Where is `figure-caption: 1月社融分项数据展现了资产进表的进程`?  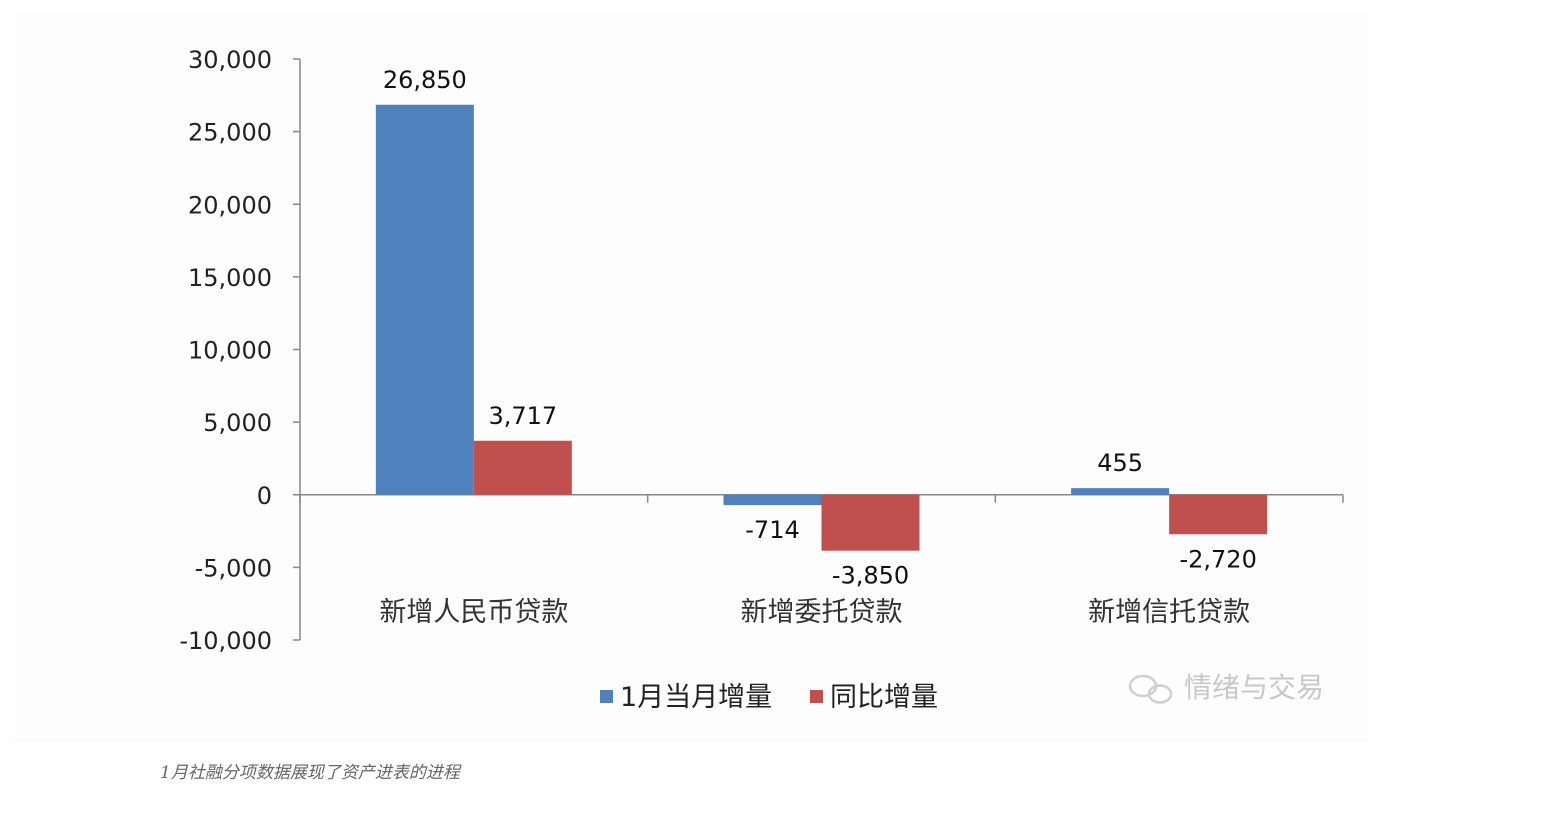
figure-caption: 1月社融分项数据展现了资产进表的进程 is located at coordinates (310, 773).